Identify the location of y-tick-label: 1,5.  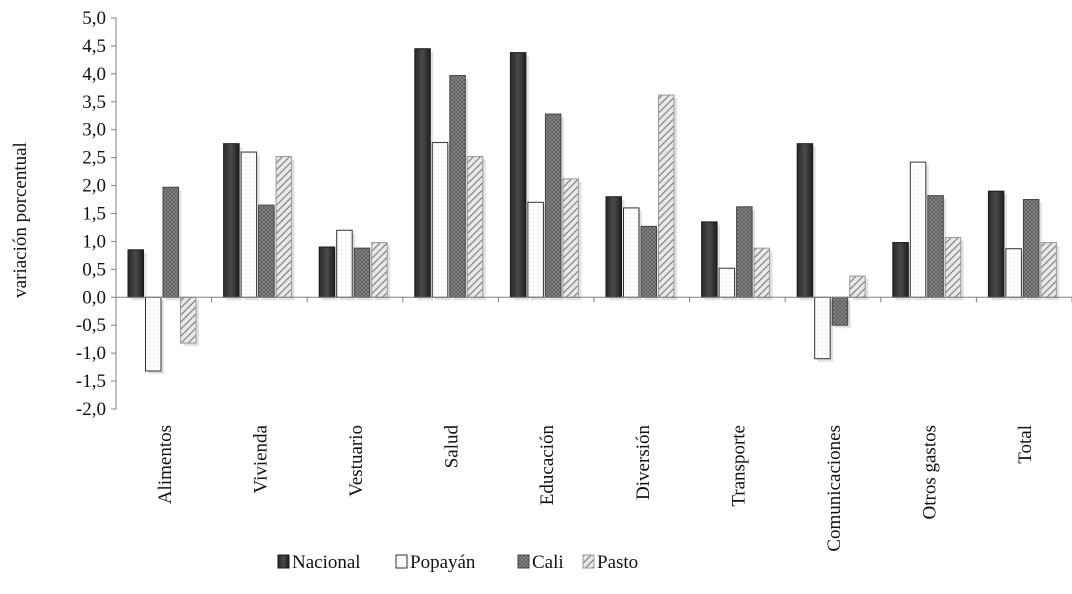
(94, 214).